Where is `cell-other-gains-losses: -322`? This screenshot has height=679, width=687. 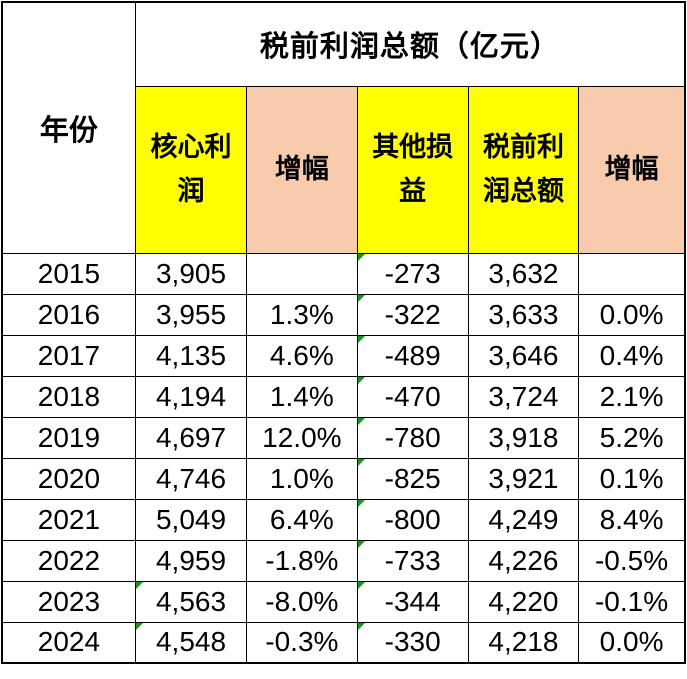 cell-other-gains-losses: -322 is located at coordinates (412, 314).